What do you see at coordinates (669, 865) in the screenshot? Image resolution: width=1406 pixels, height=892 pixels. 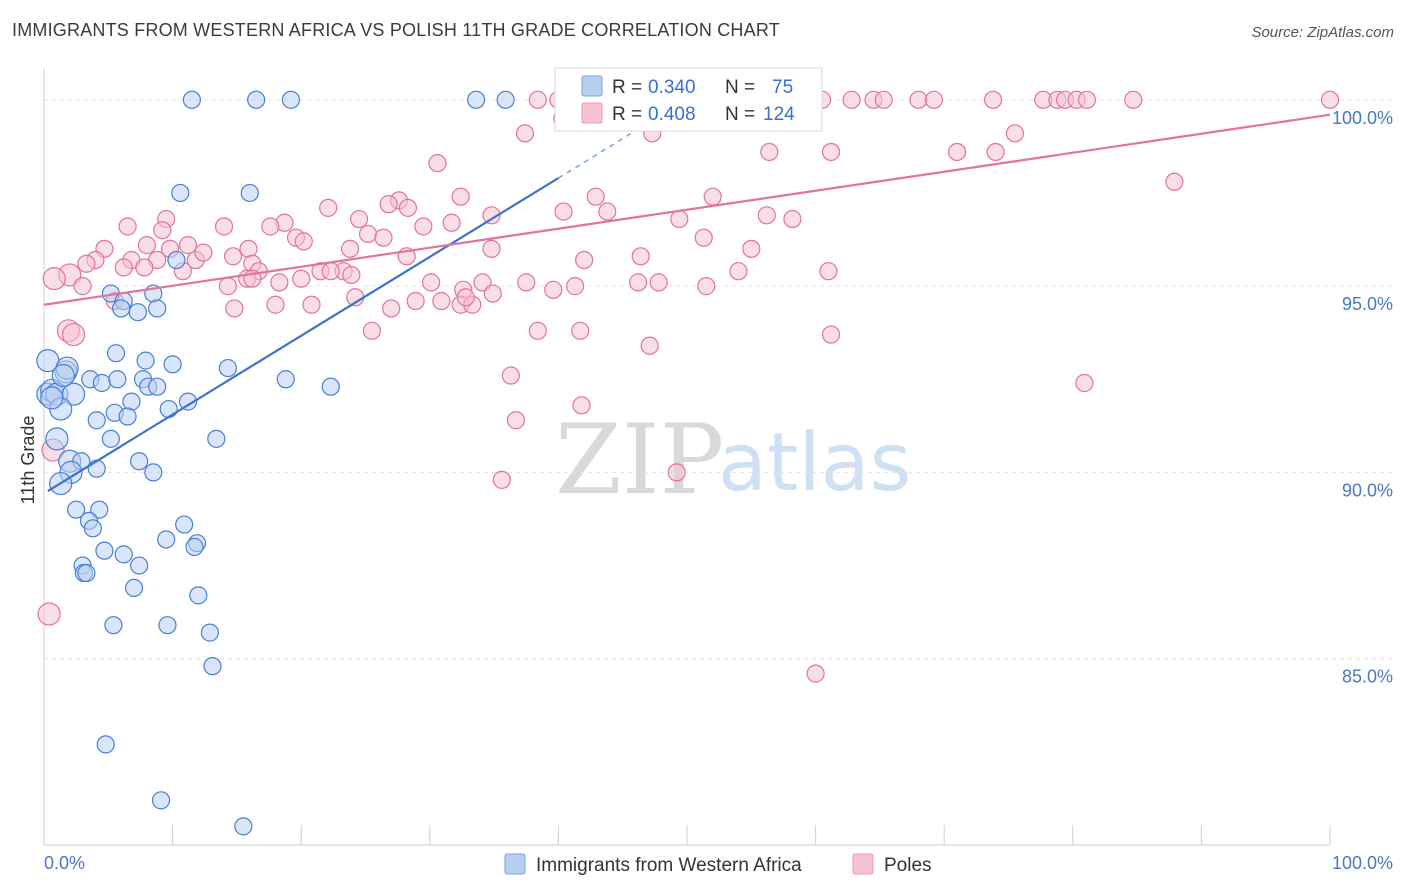 I see `bottom-legend-label-blue: Immigrants from Western Africa` at bounding box center [669, 865].